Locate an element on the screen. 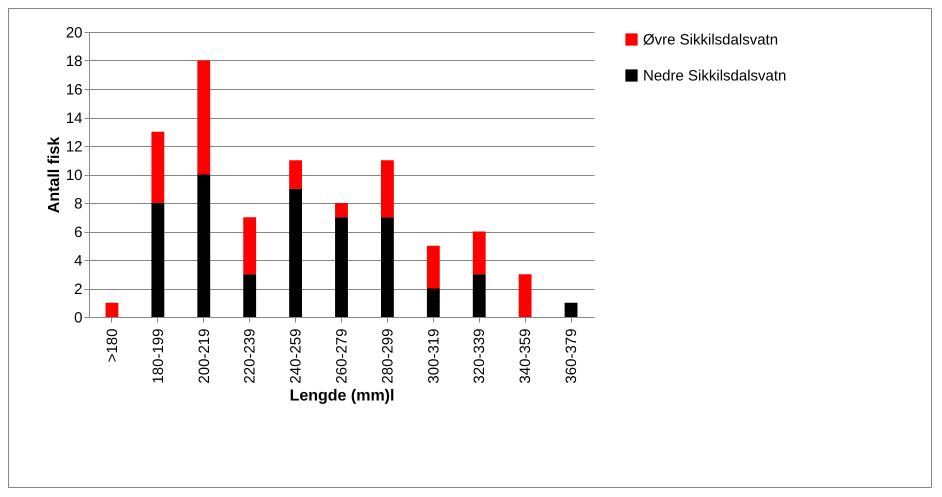 This screenshot has height=497, width=942. y-axis-title: Antall fisk is located at coordinates (54, 175).